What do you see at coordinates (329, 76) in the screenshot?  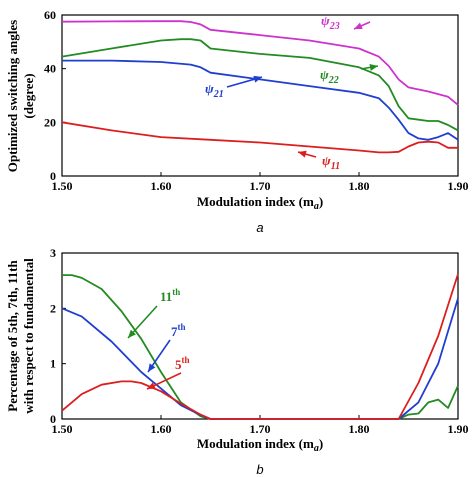 I see `series-label-1: ψ22` at bounding box center [329, 76].